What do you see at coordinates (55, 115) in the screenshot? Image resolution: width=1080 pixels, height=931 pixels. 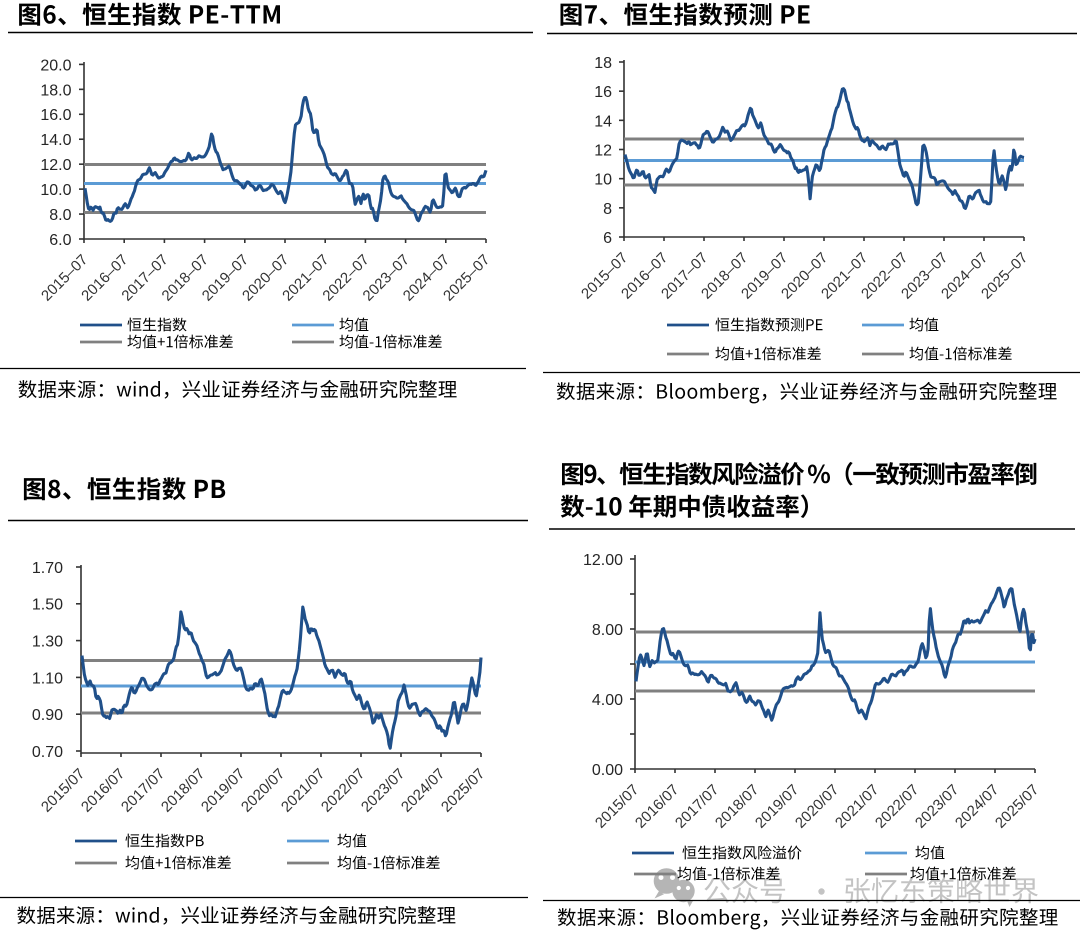 I see `svg-text: 16.0` at bounding box center [55, 115].